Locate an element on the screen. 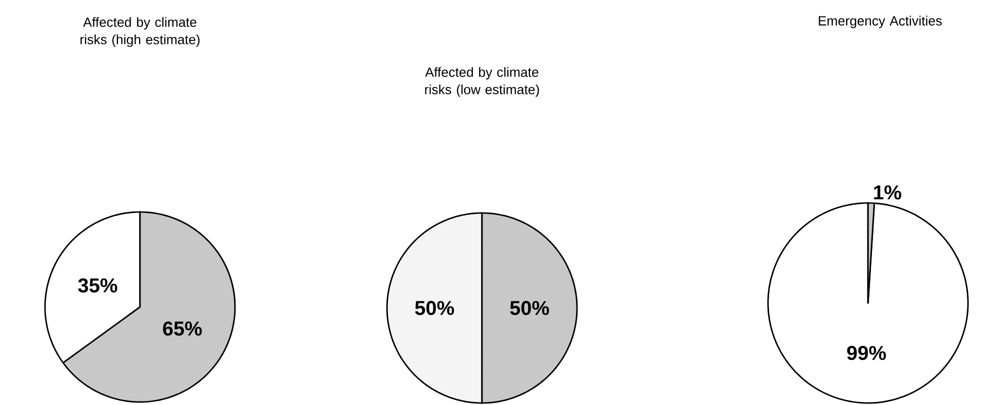 The height and width of the screenshot is (405, 994). chart-title: Emergency Activities is located at coordinates (880, 22).